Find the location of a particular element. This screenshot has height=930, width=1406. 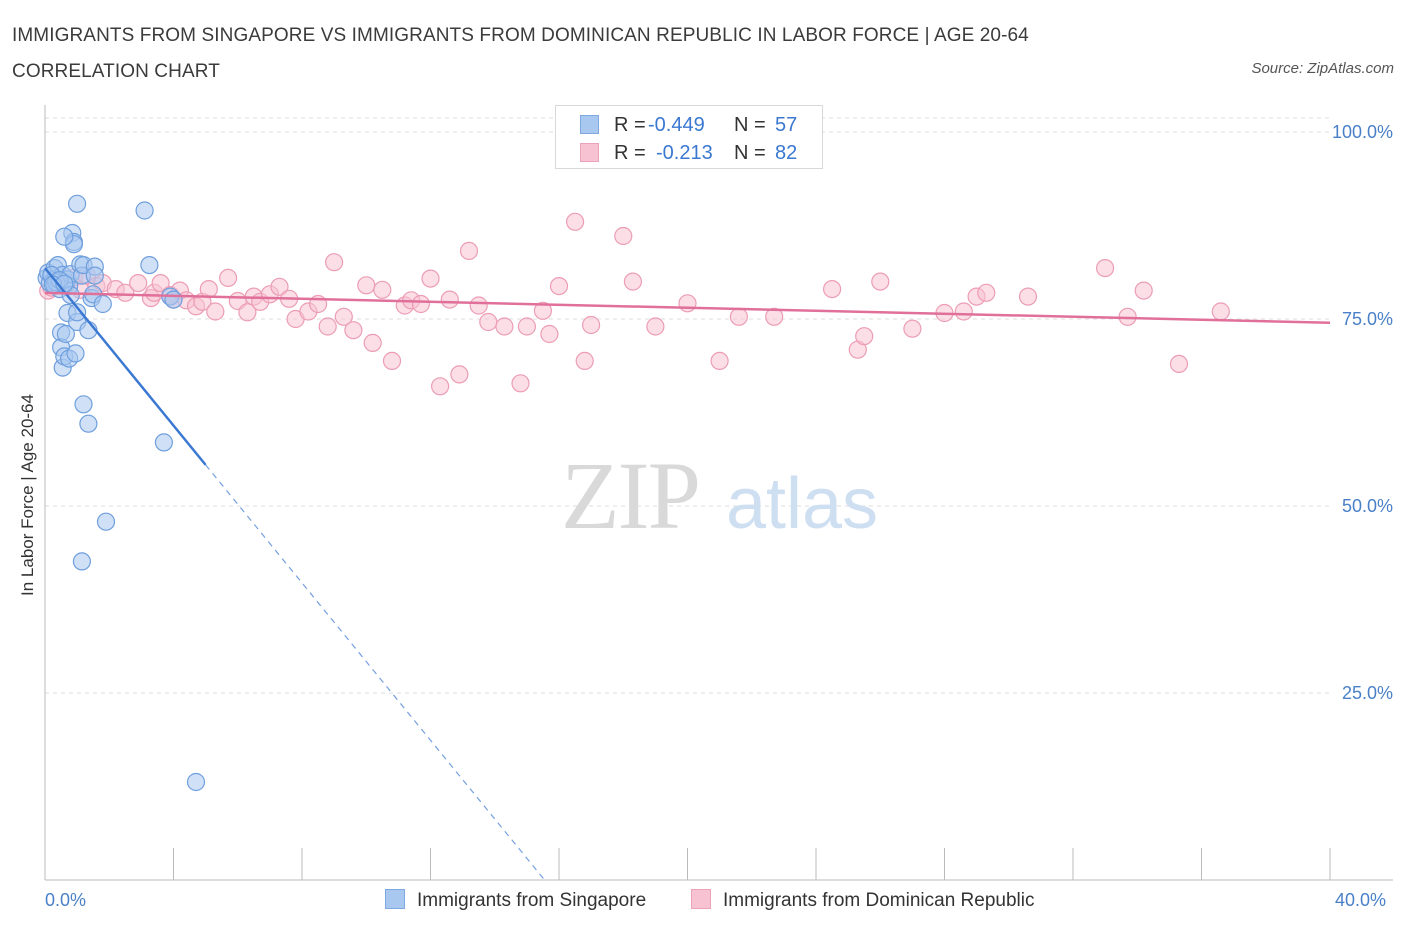

series-legend-singapore: Immigrants from Singapore is located at coordinates (515, 900).